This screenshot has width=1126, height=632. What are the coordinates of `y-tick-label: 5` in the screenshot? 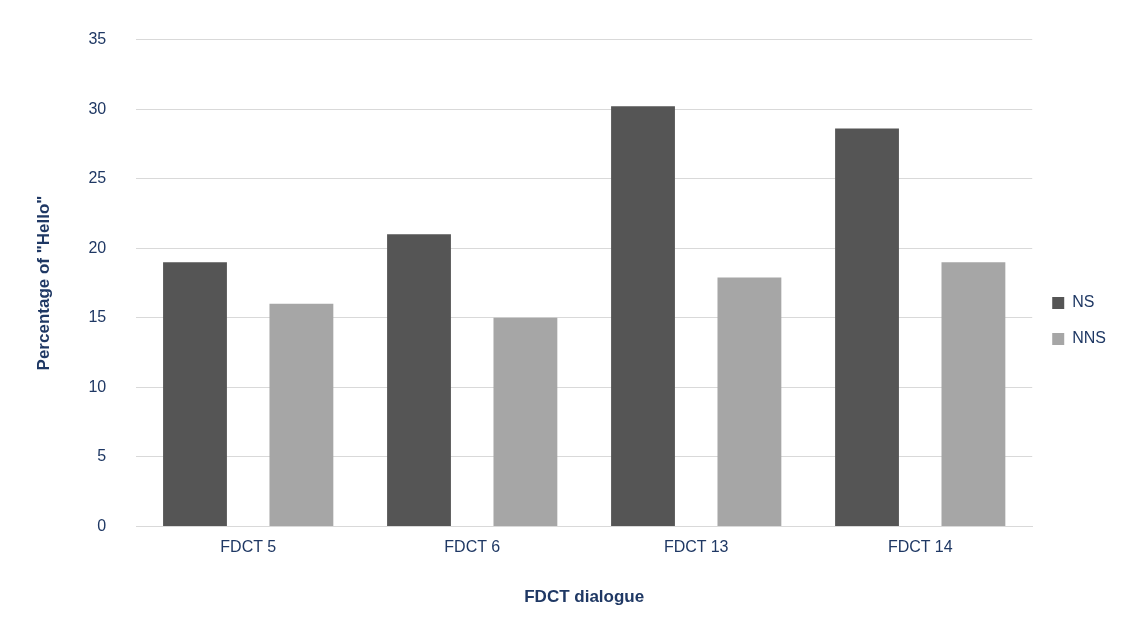 It's located at (102, 456).